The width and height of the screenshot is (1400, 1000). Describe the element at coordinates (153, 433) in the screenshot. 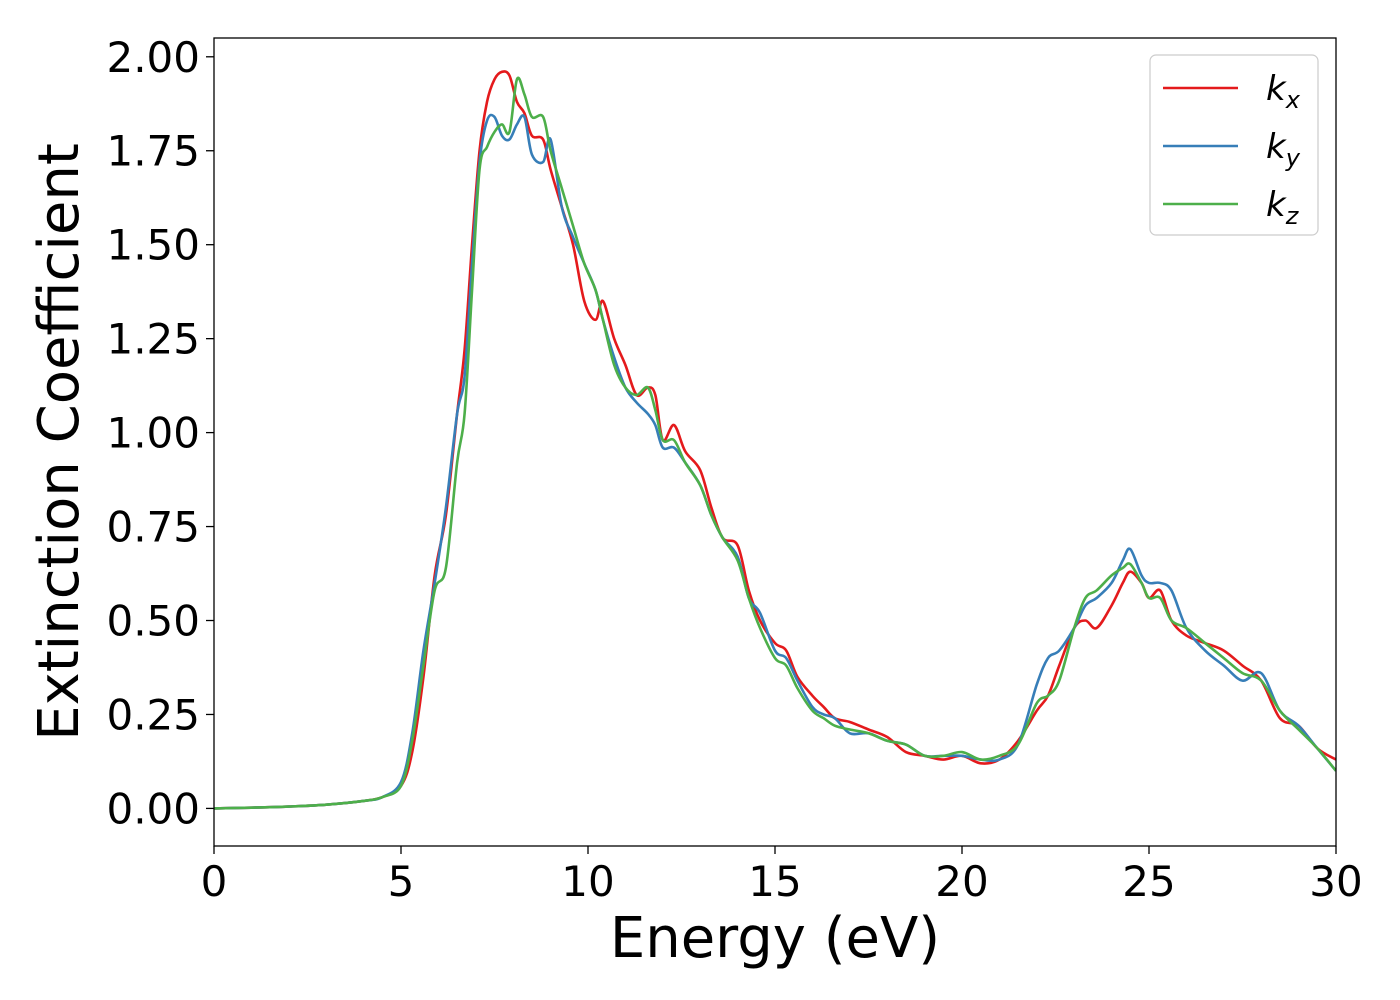

I see `y-tick-label: 1.00` at that location.